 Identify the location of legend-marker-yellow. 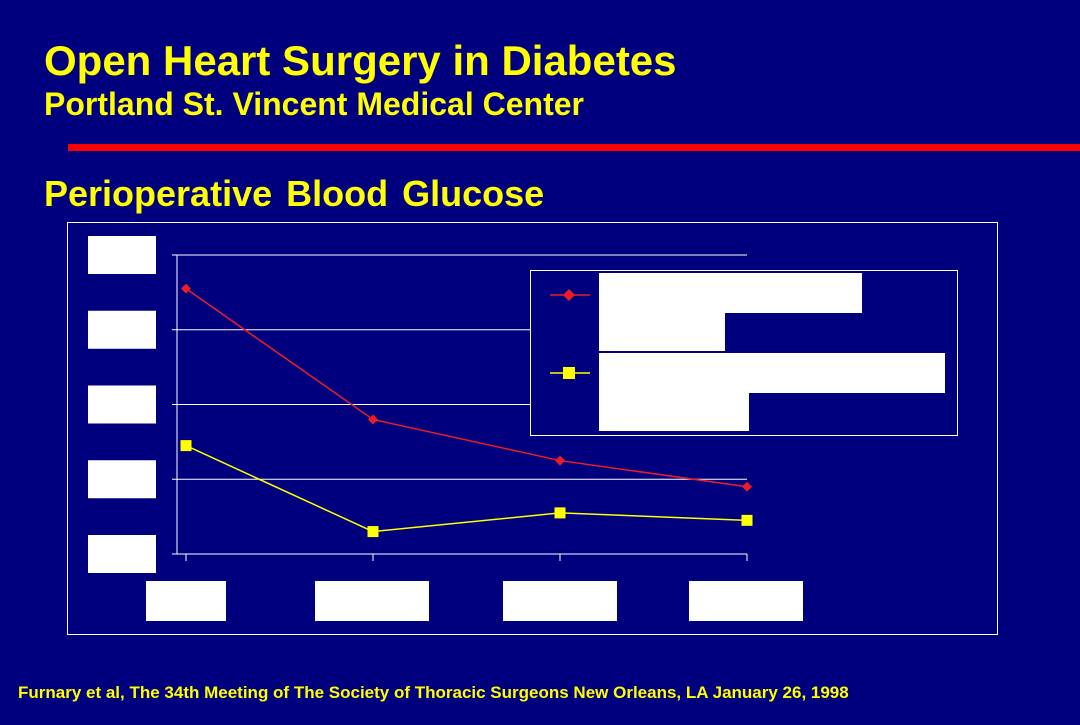
(569, 373).